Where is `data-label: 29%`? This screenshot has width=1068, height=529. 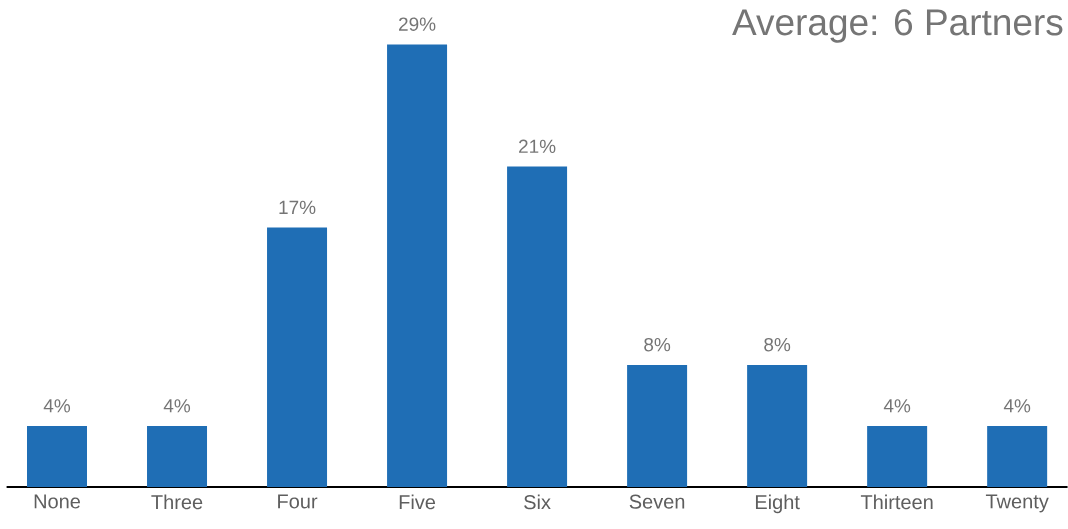
data-label: 29% is located at coordinates (417, 24).